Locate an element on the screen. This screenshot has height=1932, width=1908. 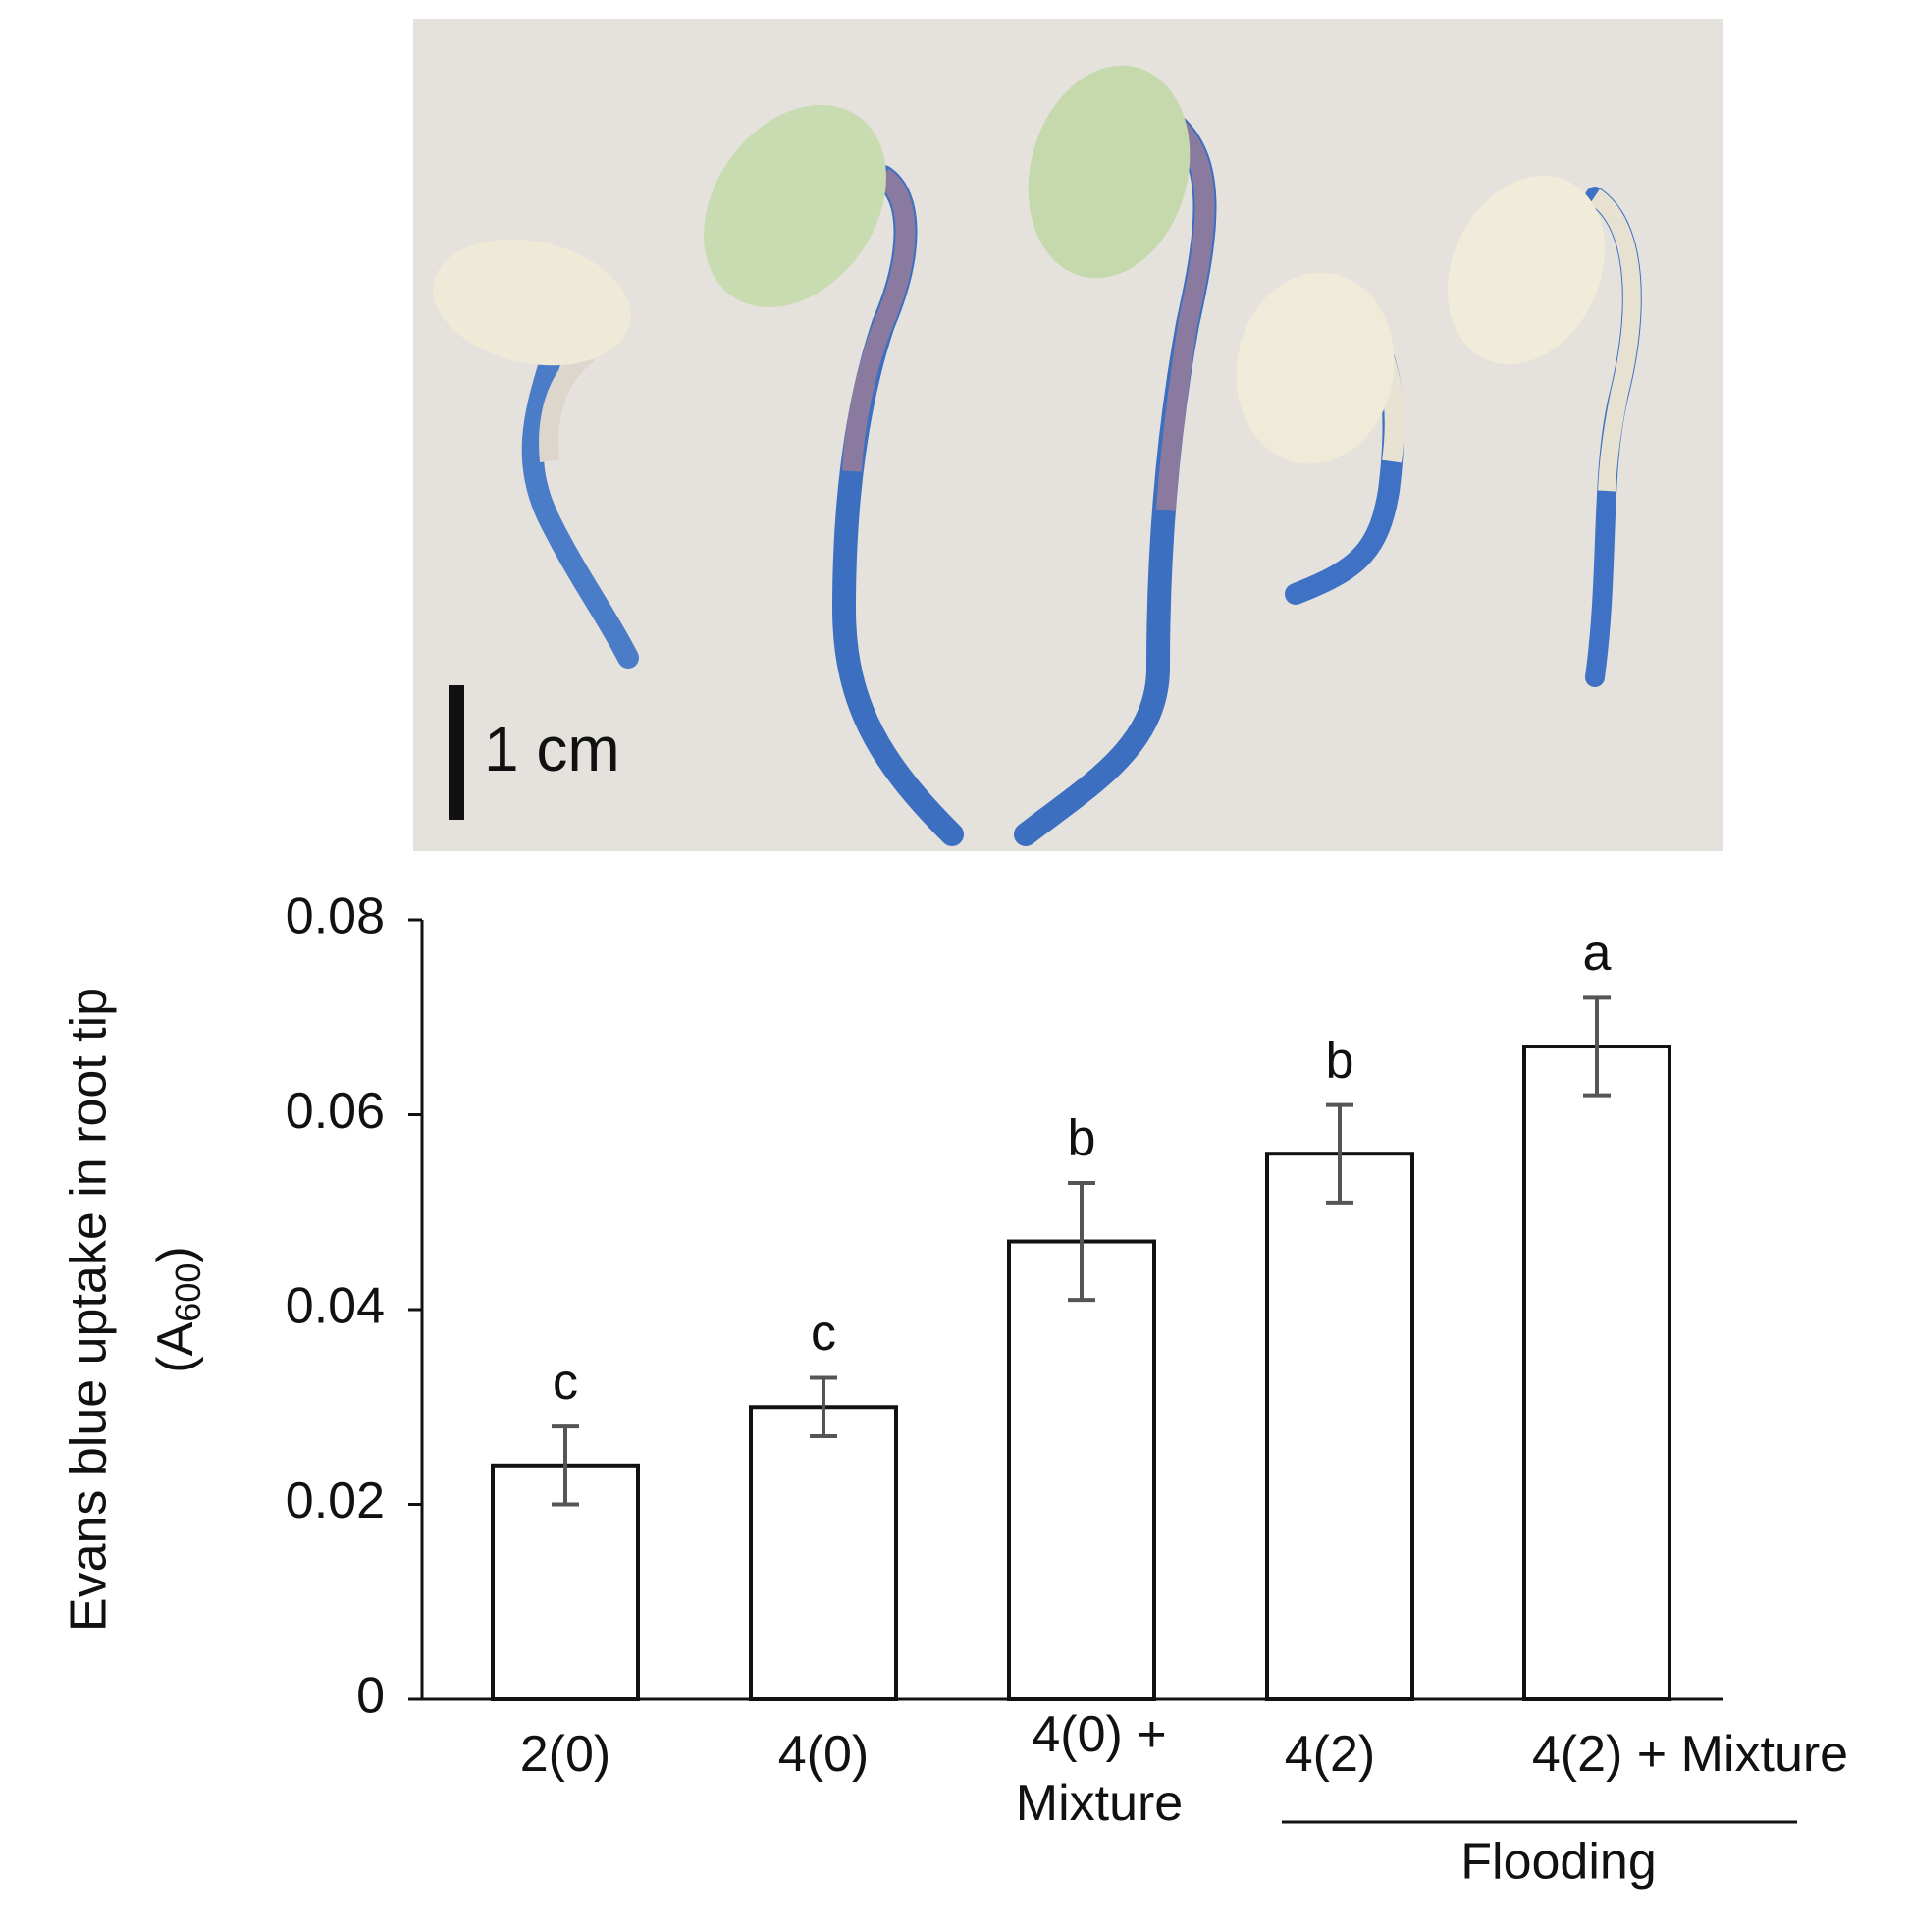
x-tick-label-line: 2(0) is located at coordinates (565, 1754).